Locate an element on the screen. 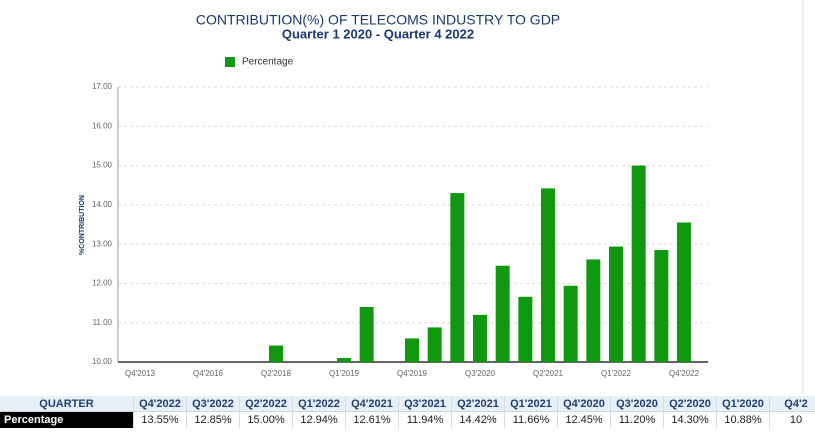  table-cell: 14.30% is located at coordinates (690, 420).